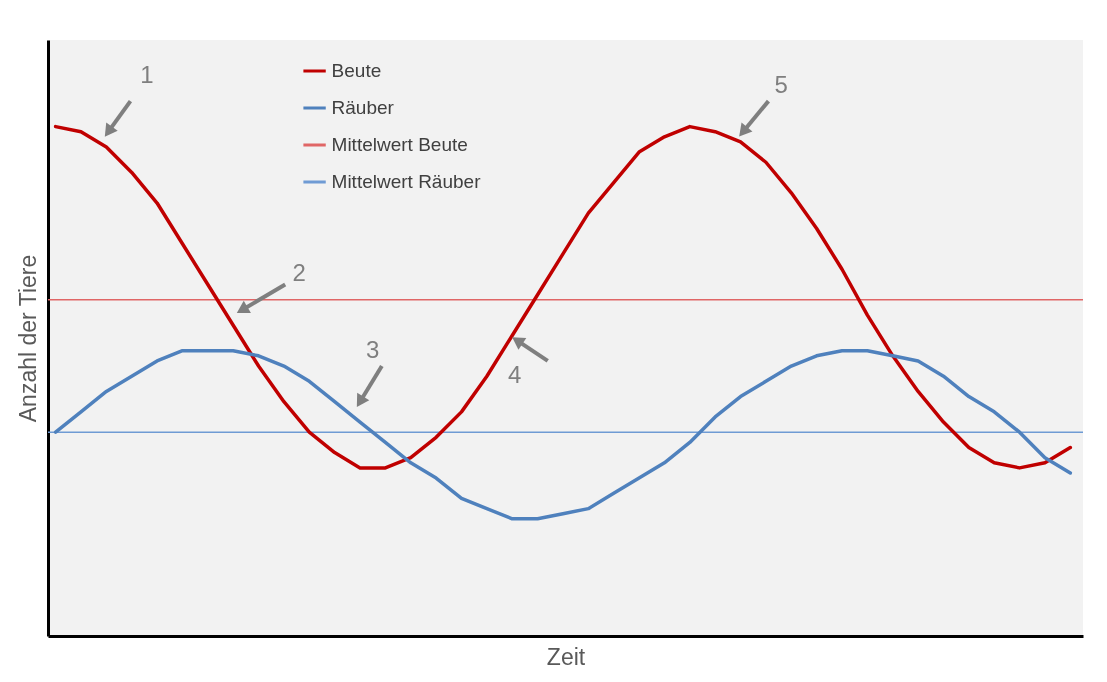  I want to click on legend-label: Mittelwert Räuber, so click(406, 181).